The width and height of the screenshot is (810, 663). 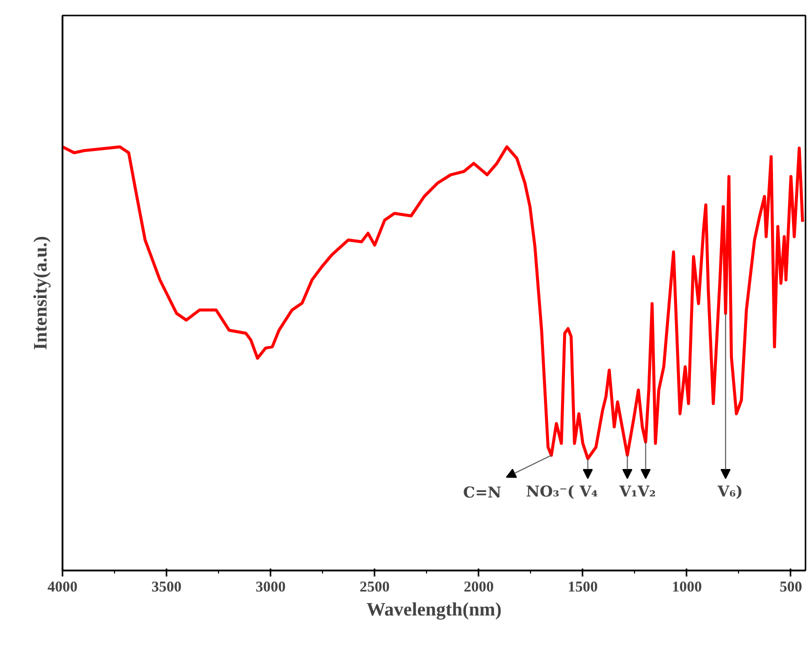 What do you see at coordinates (562, 491) in the screenshot?
I see `annotation: NO₃⁻( V₄` at bounding box center [562, 491].